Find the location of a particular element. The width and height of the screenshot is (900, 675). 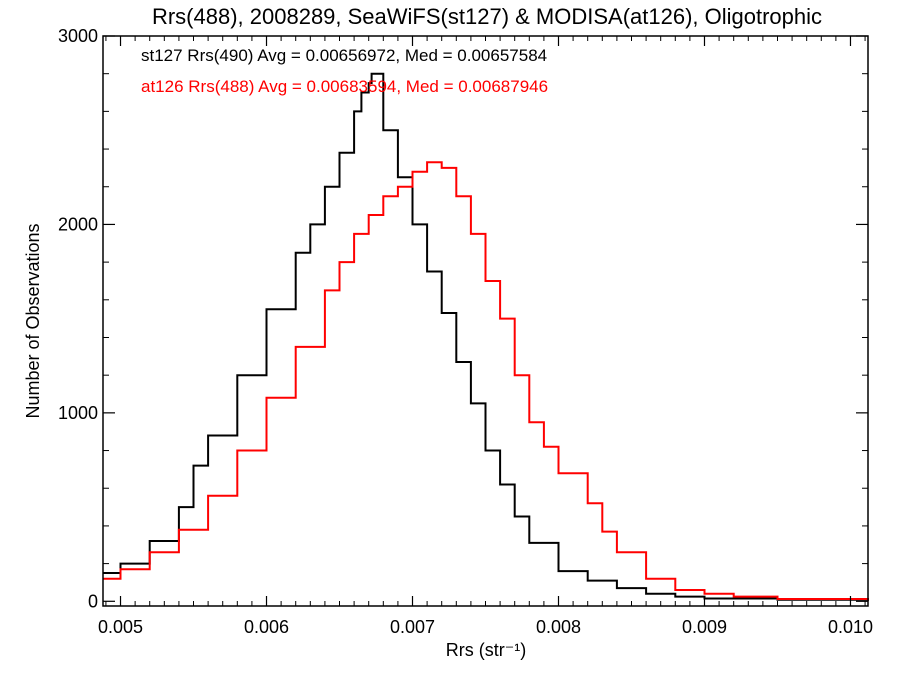

y-tick-label: 2000 is located at coordinates (78, 224).